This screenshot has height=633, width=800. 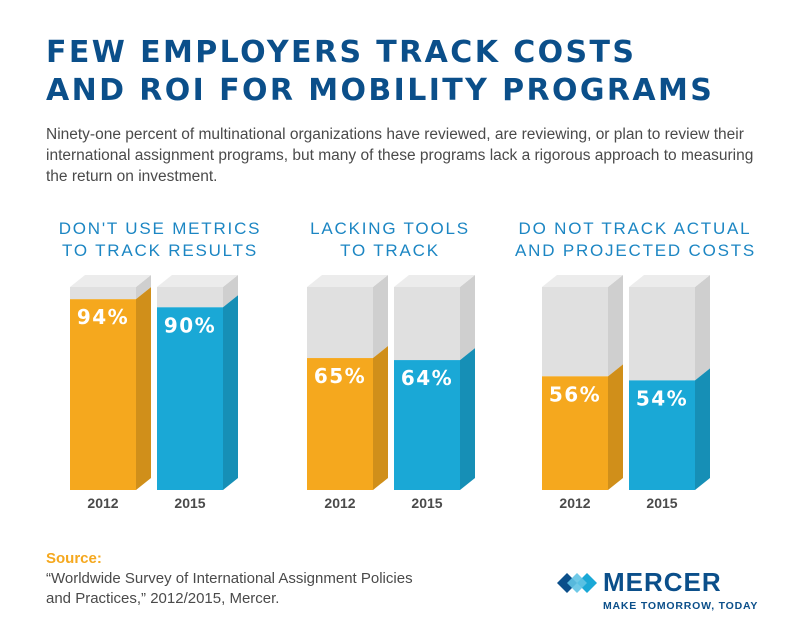 What do you see at coordinates (340, 376) in the screenshot?
I see `bar-value-label: 65%` at bounding box center [340, 376].